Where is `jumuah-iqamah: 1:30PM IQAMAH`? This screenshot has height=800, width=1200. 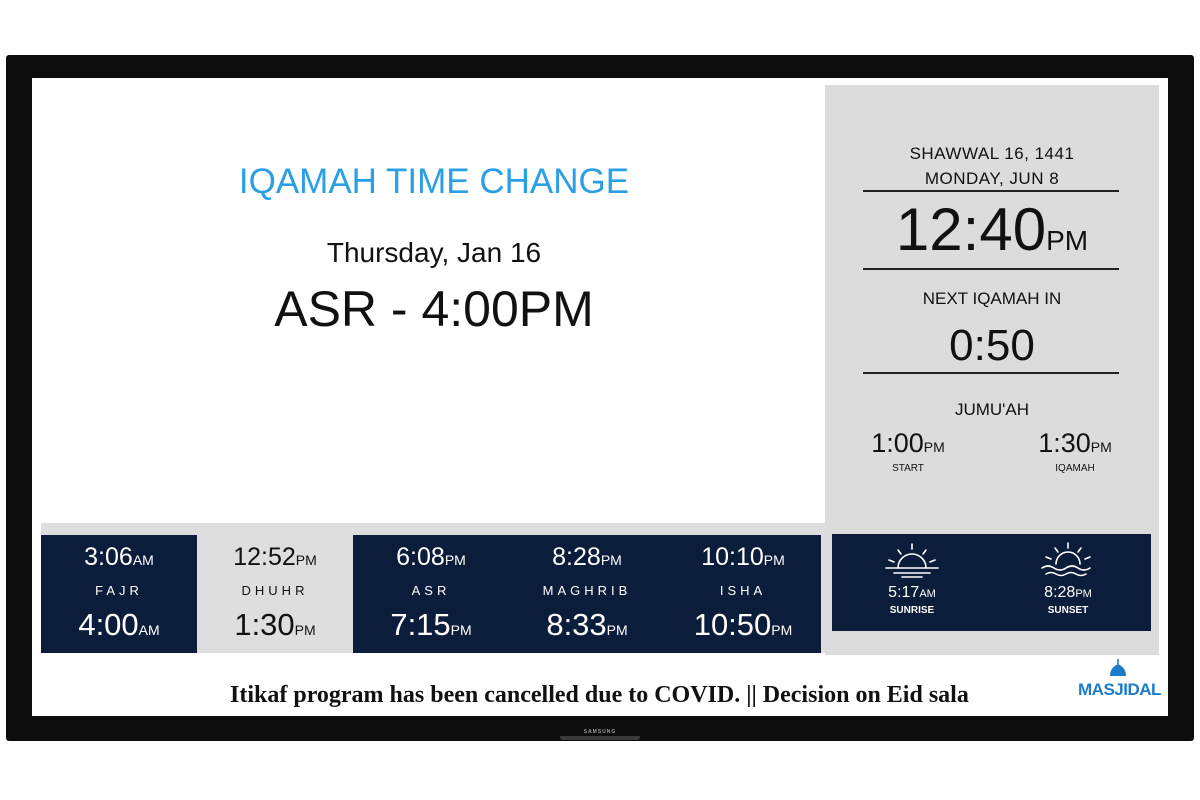 jumuah-iqamah: 1:30PM IQAMAH is located at coordinates (1075, 451).